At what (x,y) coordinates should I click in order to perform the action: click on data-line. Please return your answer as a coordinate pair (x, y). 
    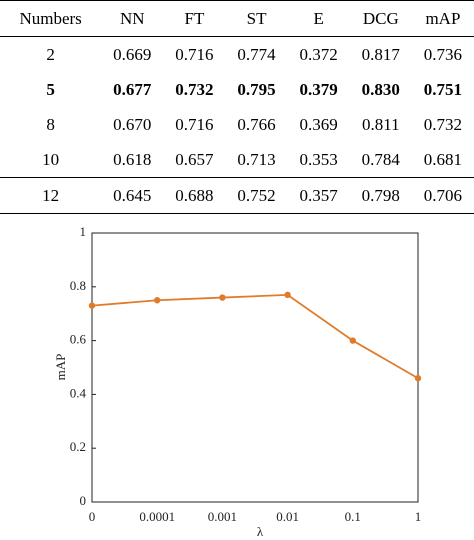
    Looking at the image, I should click on (255, 336).